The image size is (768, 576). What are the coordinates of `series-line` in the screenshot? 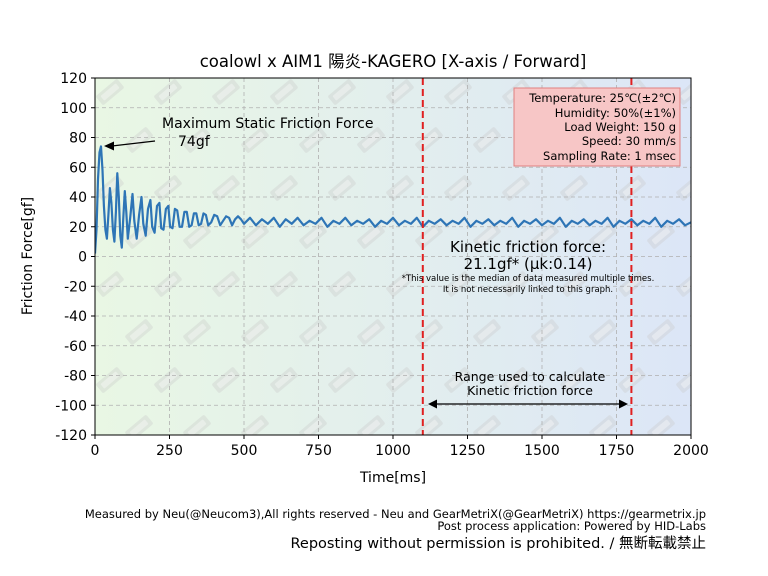 It's located at (393, 199).